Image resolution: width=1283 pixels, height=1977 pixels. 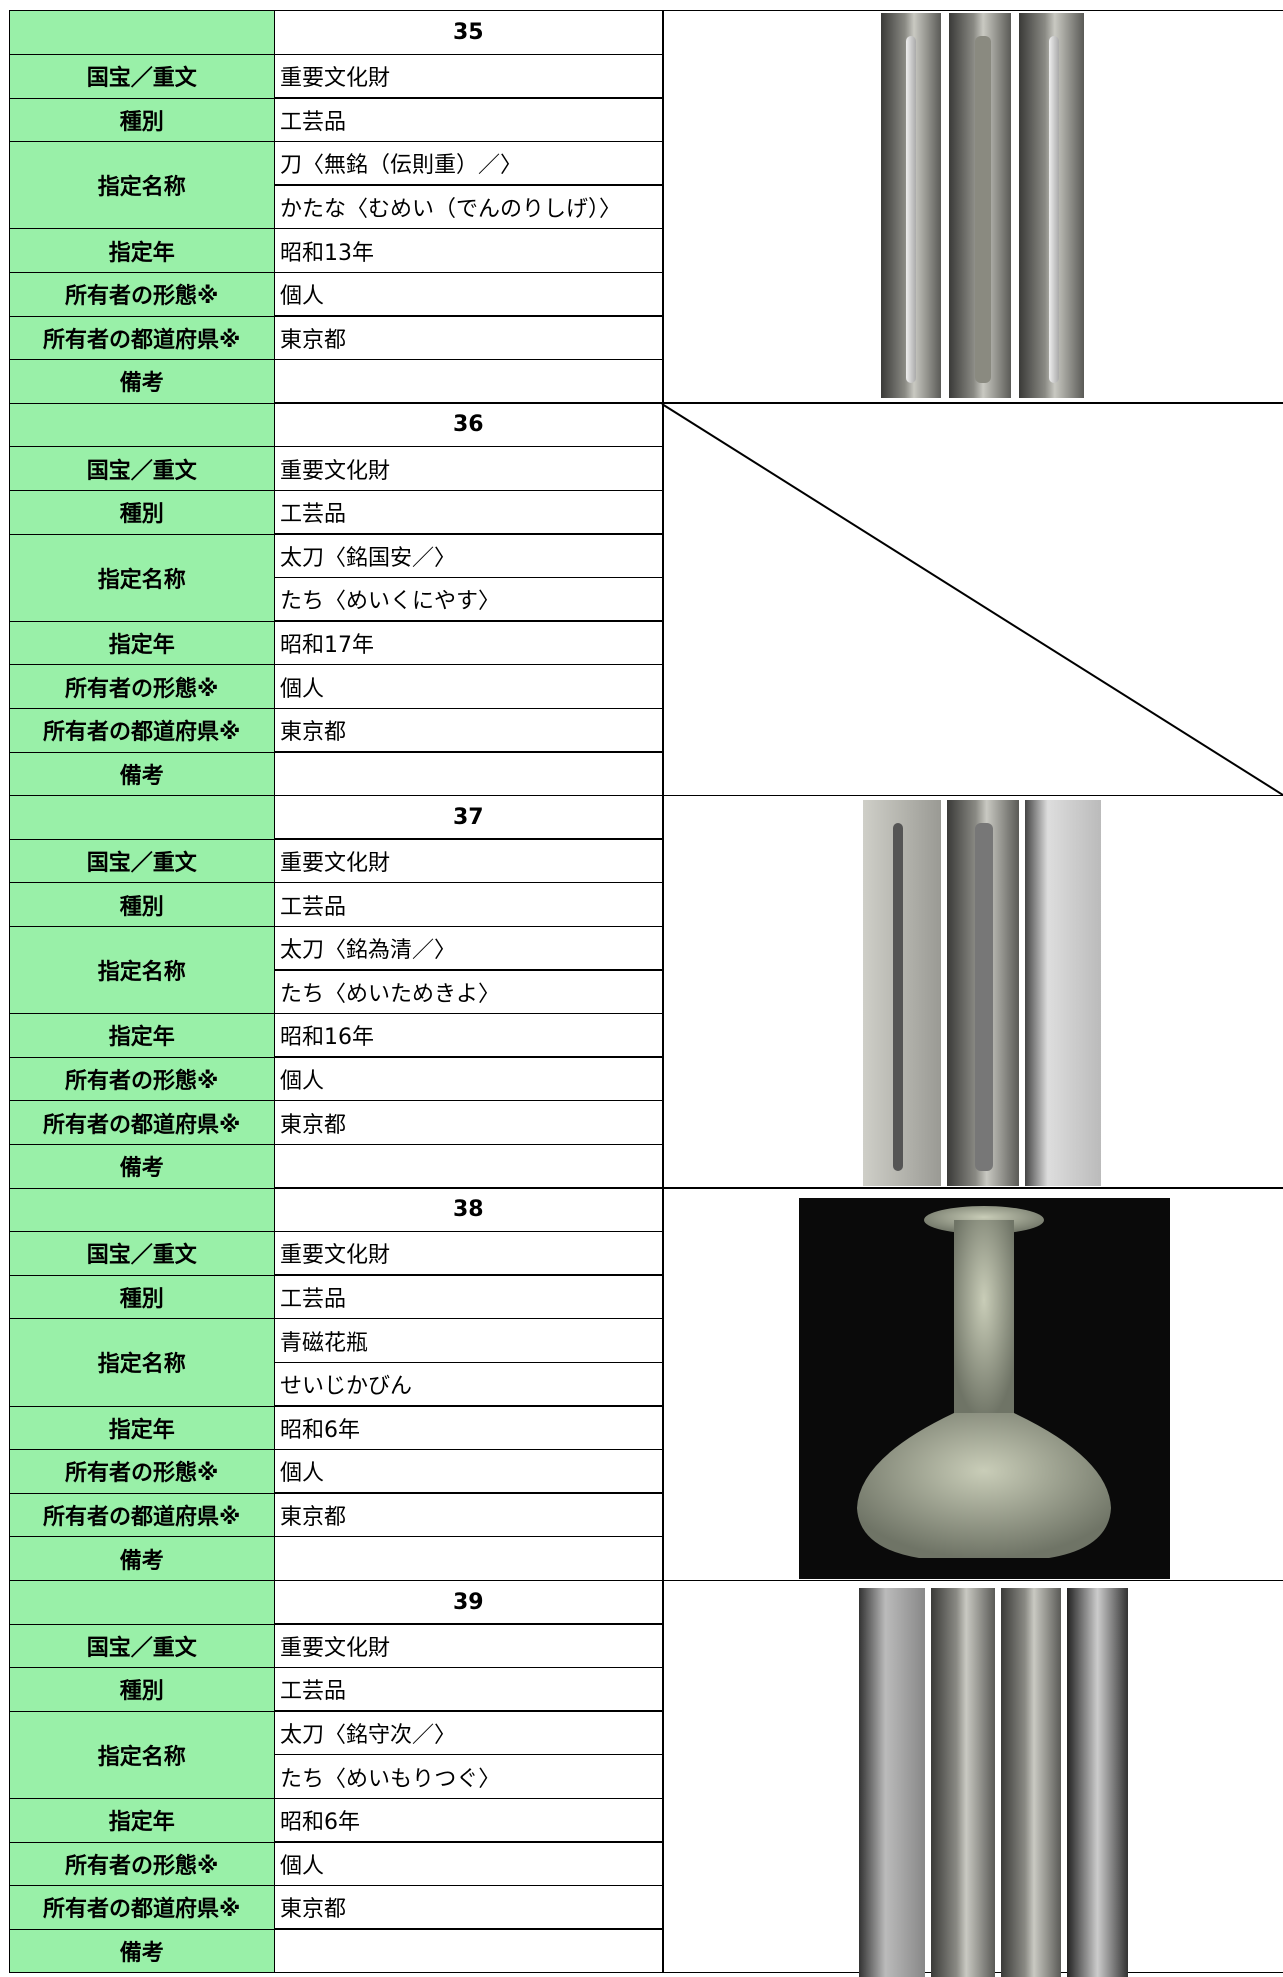 What do you see at coordinates (468, 643) in the screenshot?
I see `value-cell: 昭和17年` at bounding box center [468, 643].